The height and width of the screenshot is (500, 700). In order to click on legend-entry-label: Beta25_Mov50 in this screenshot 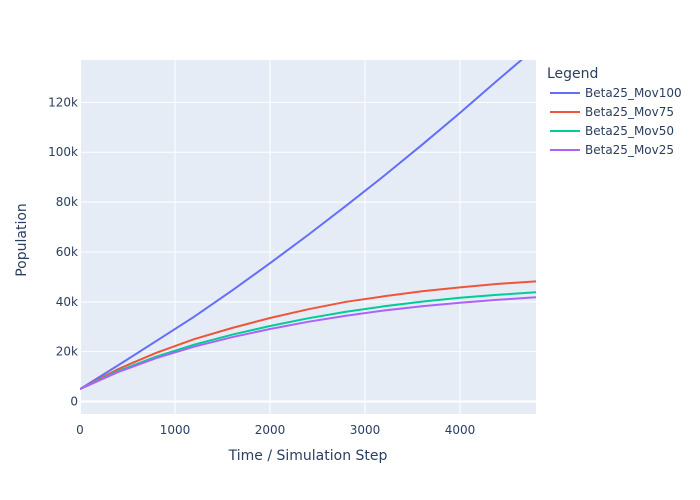, I will do `click(629, 131)`.